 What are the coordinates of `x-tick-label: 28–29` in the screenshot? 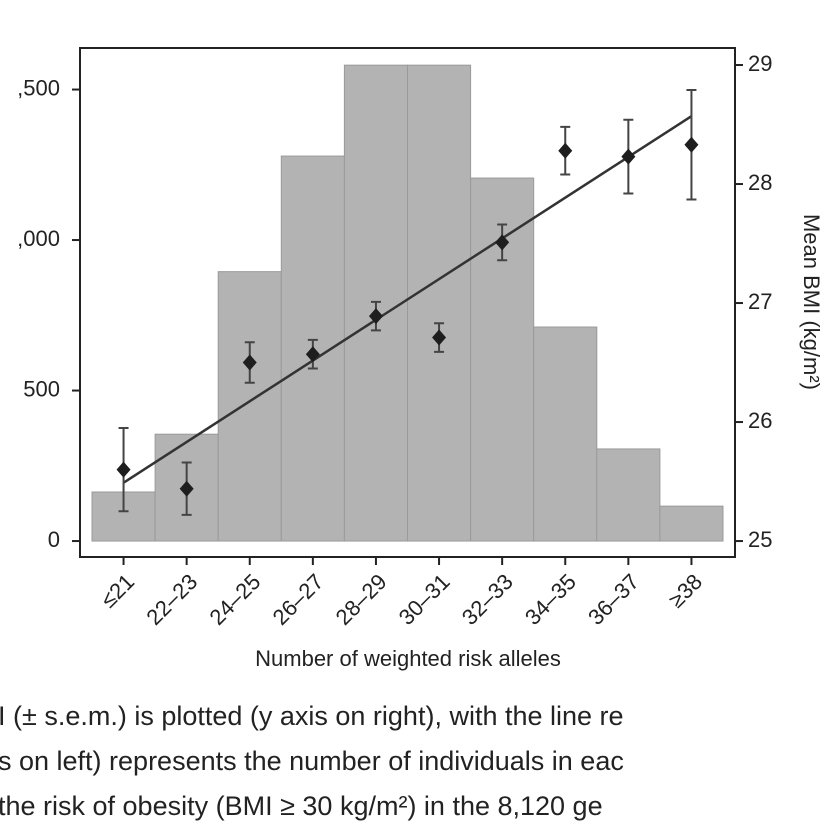 It's located at (361, 599).